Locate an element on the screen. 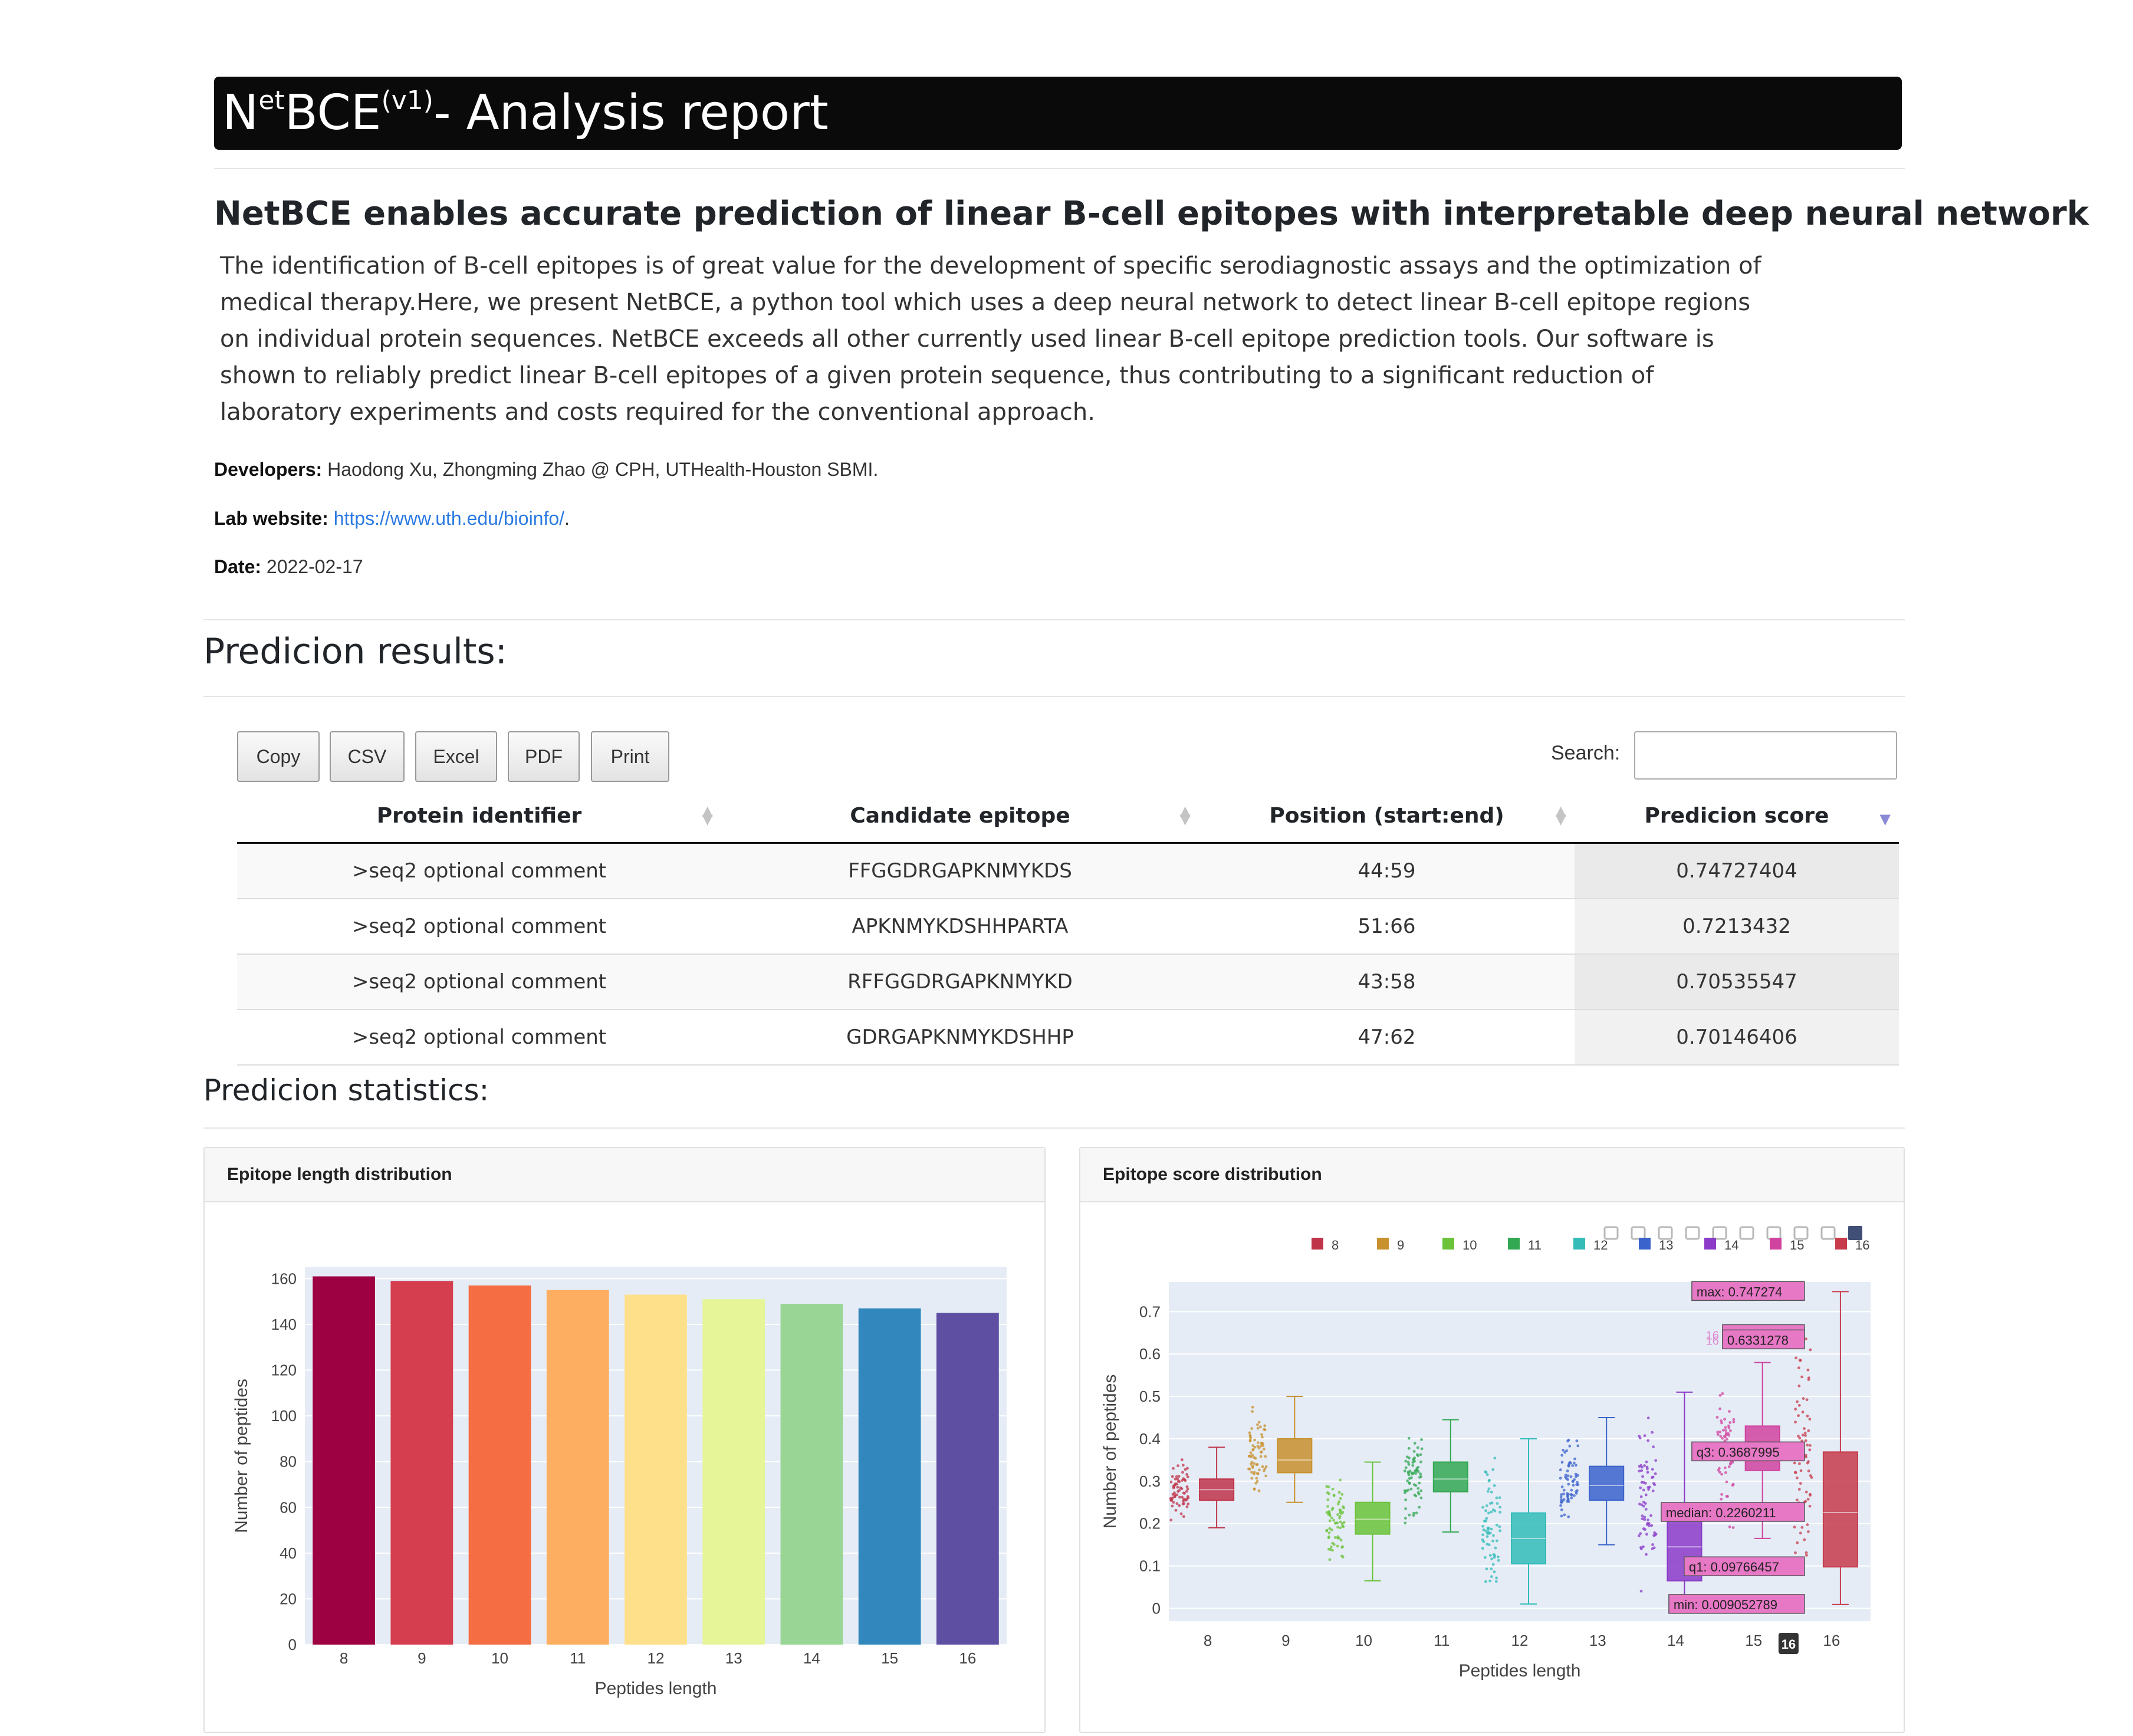 The height and width of the screenshot is (1736, 2133). column-header-candidate-epitope: Candidate epitope ▲ ▼ is located at coordinates (960, 816).